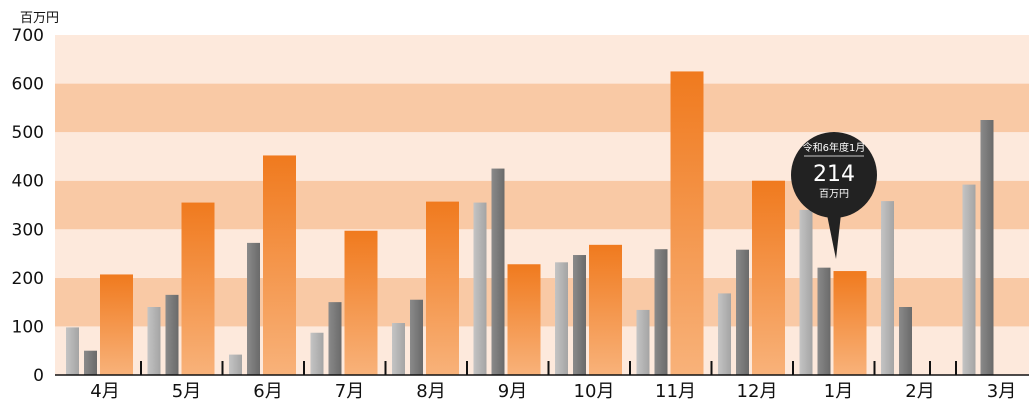  Describe the element at coordinates (833, 232) in the screenshot. I see `callout-pointer` at that location.